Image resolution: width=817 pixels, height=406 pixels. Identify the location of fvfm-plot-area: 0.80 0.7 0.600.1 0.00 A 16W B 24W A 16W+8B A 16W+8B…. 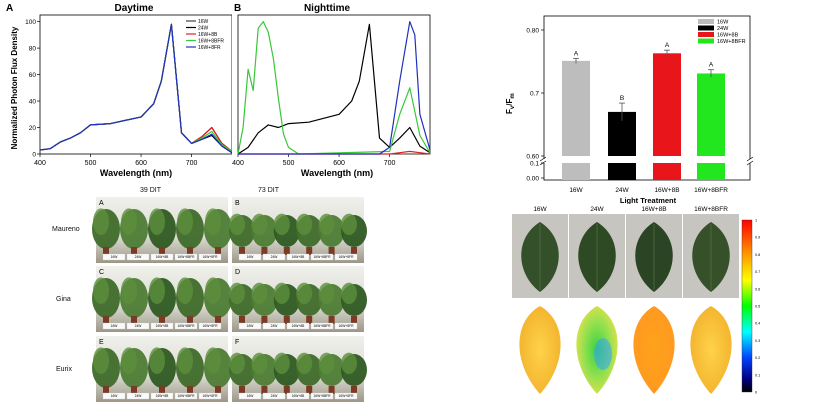
(640, 104).